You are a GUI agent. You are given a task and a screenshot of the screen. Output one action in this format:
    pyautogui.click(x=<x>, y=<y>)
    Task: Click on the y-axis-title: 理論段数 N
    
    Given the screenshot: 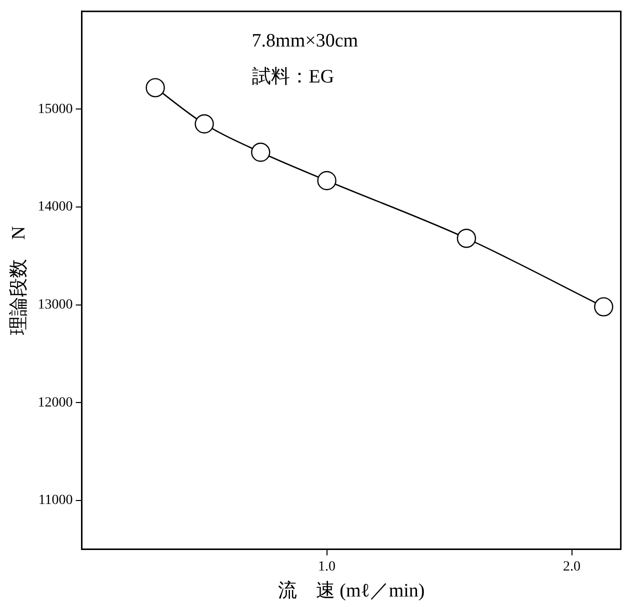 What is the action you would take?
    pyautogui.click(x=19, y=280)
    